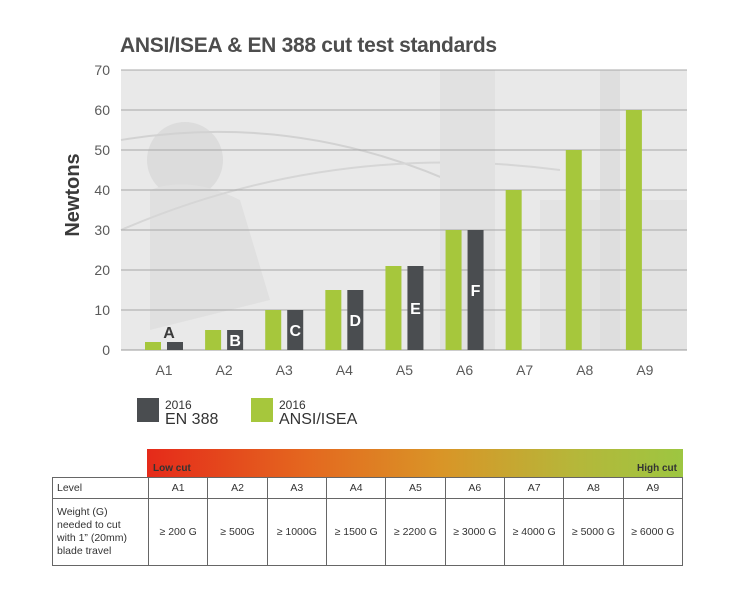  I want to click on weight-header-line: needed to cut, so click(89, 525).